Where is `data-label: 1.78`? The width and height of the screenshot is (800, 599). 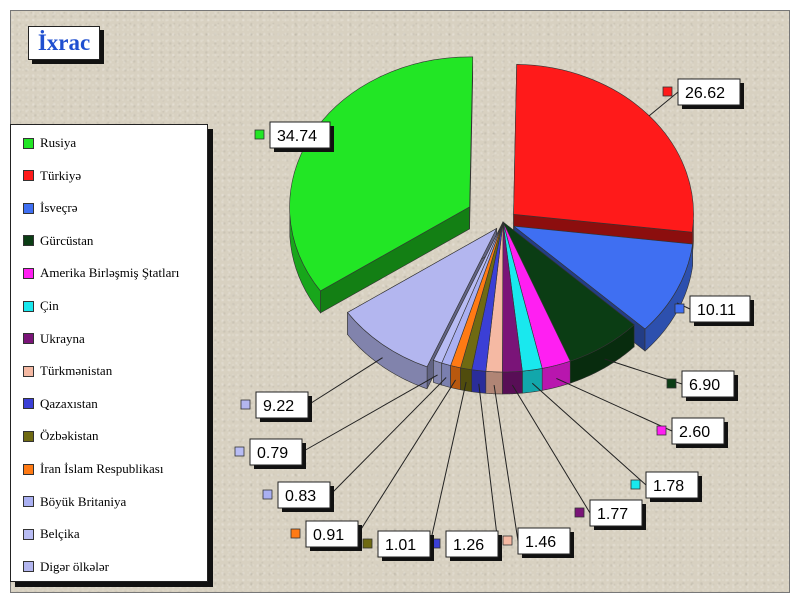
data-label: 1.78 is located at coordinates (668, 486).